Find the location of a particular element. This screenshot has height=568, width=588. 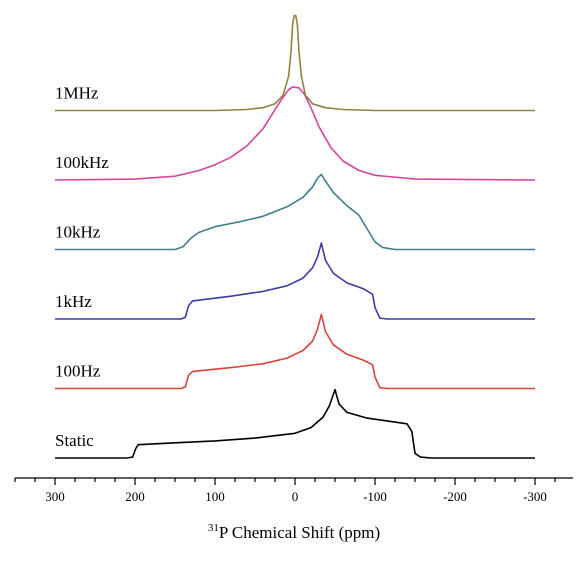

spectrum-trace-10khz is located at coordinates (295, 212).